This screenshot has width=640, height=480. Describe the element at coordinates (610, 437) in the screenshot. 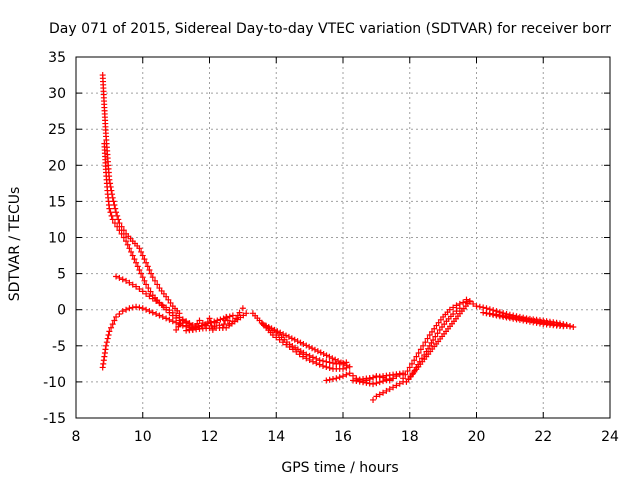

I see `x-tick-label: 24` at that location.